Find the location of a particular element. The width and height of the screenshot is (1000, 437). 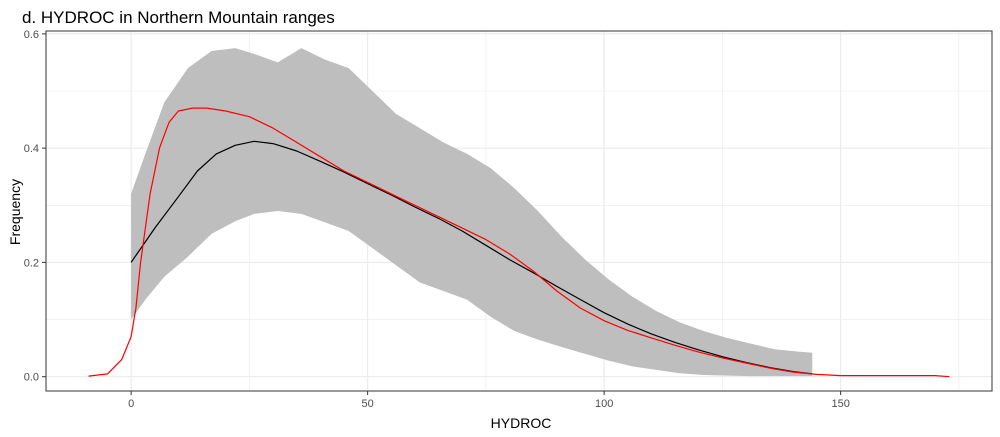

y-tick-label: 0.2 is located at coordinates (31, 263).